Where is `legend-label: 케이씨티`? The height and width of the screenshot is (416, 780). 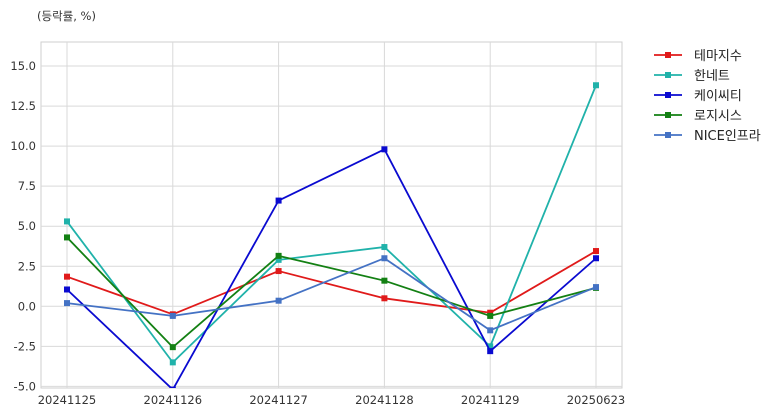
legend-label: 케이씨티 is located at coordinates (718, 96).